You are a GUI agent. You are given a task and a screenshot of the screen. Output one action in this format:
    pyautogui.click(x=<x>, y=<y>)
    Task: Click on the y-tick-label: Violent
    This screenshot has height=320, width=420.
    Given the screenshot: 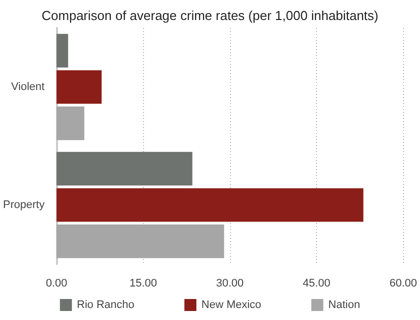 What is the action you would take?
    pyautogui.click(x=28, y=87)
    